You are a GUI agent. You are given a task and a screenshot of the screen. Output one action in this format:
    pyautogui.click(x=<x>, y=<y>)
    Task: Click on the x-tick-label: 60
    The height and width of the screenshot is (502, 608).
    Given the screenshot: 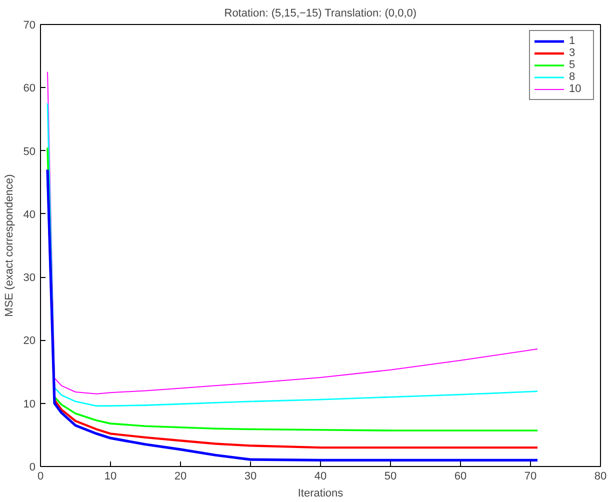 What is the action you would take?
    pyautogui.click(x=460, y=476)
    